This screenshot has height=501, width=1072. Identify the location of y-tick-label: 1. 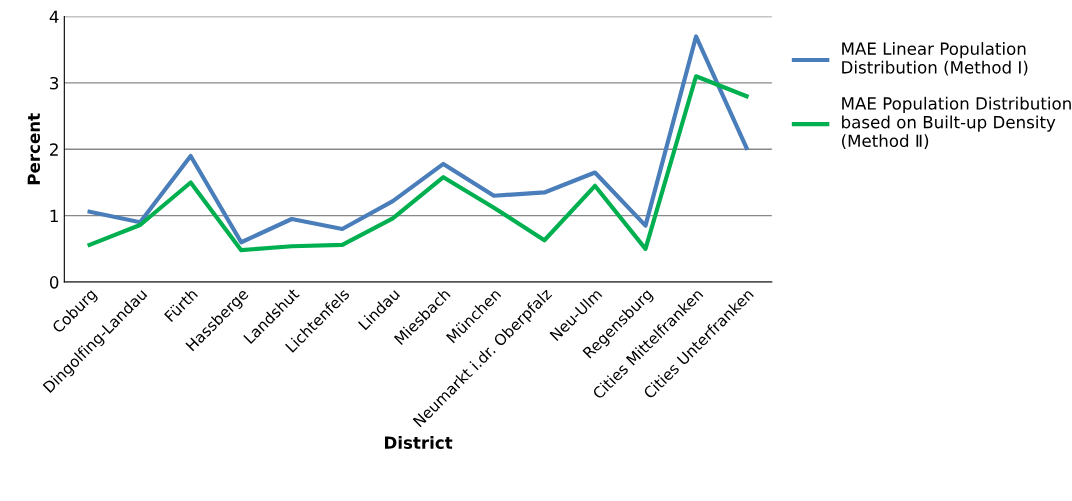
(54, 216).